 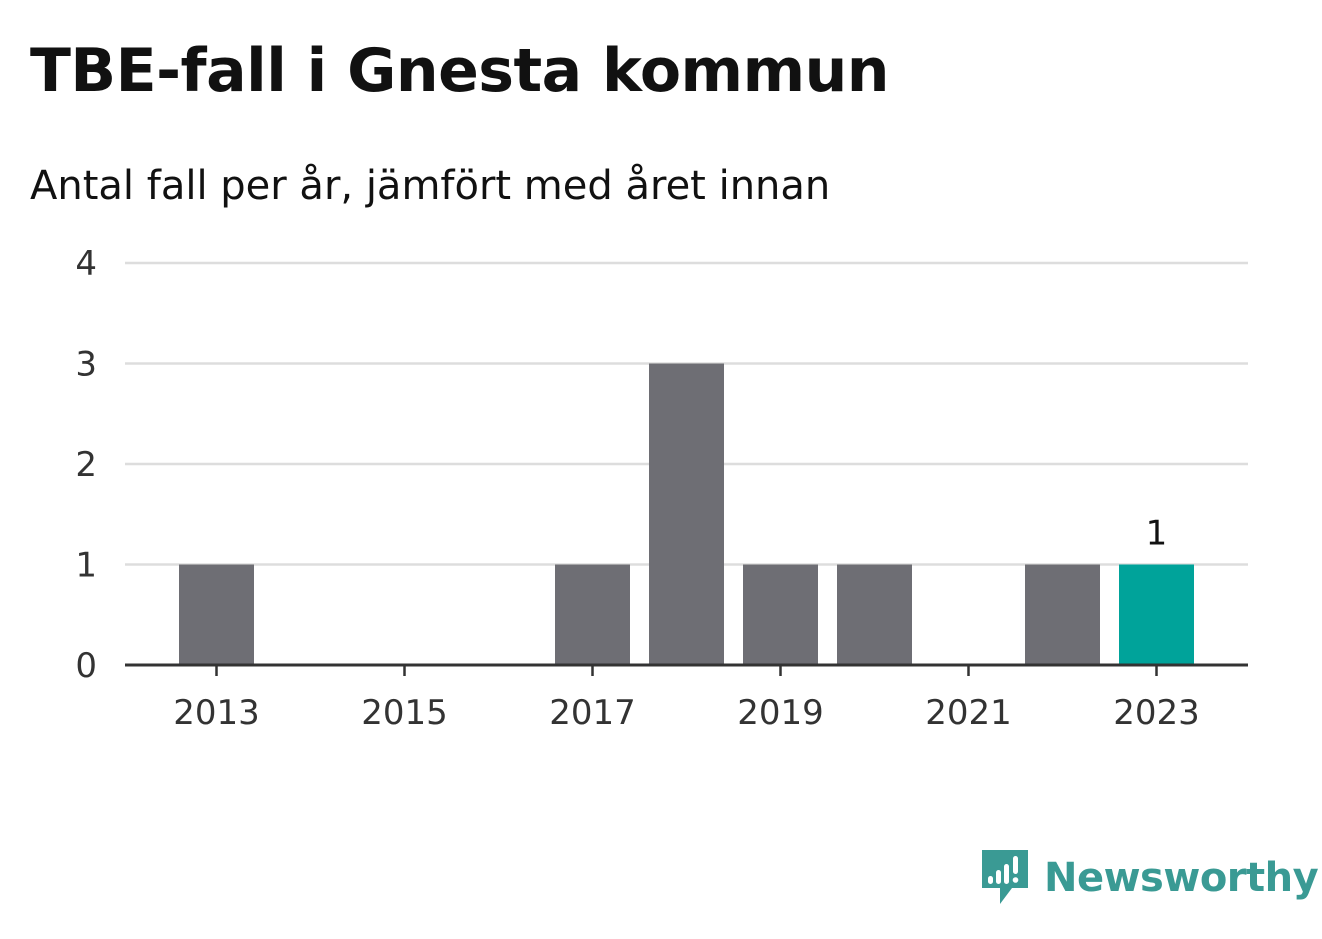 I want to click on bar-2013, so click(x=216, y=614).